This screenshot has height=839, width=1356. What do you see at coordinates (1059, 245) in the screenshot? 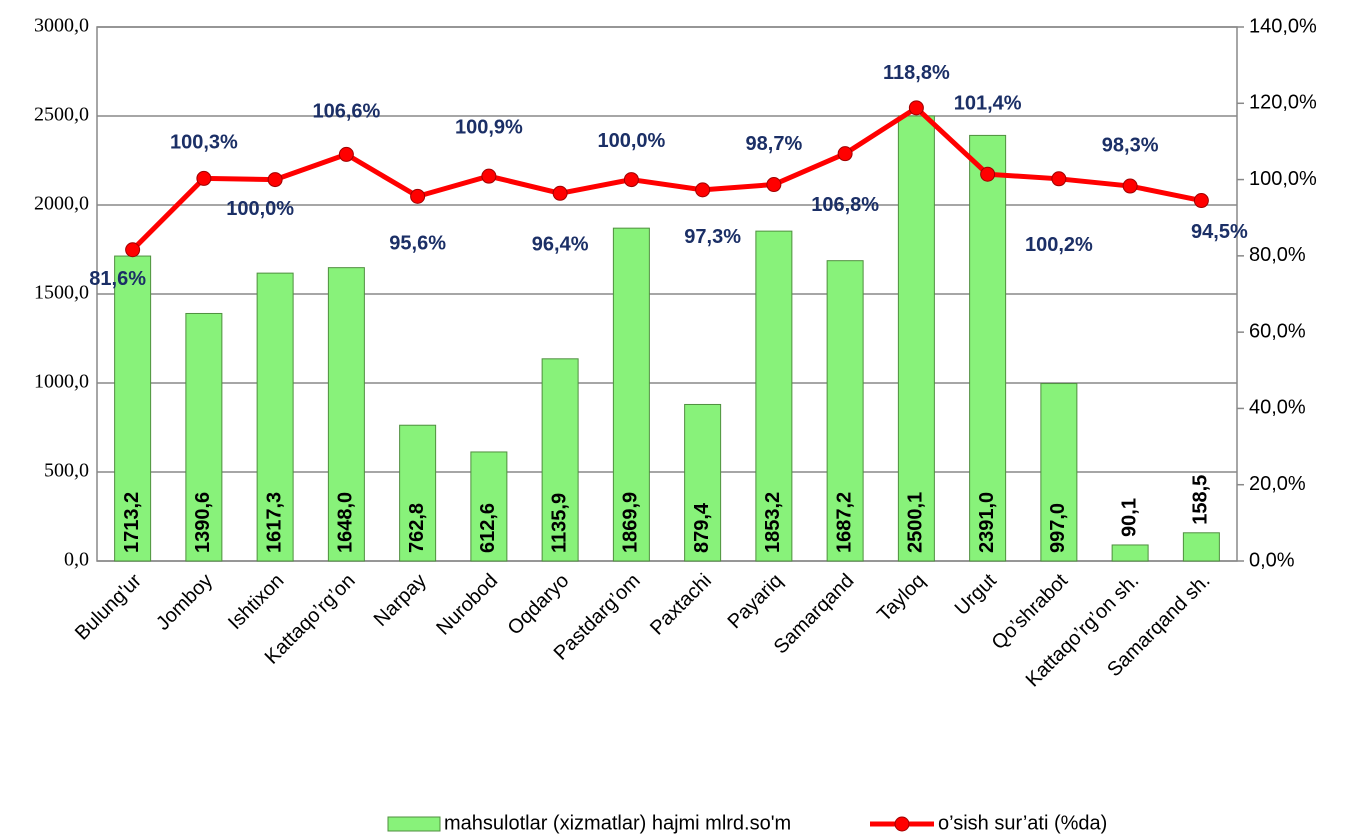
I see `line-value-label: 100,2%` at bounding box center [1059, 245].